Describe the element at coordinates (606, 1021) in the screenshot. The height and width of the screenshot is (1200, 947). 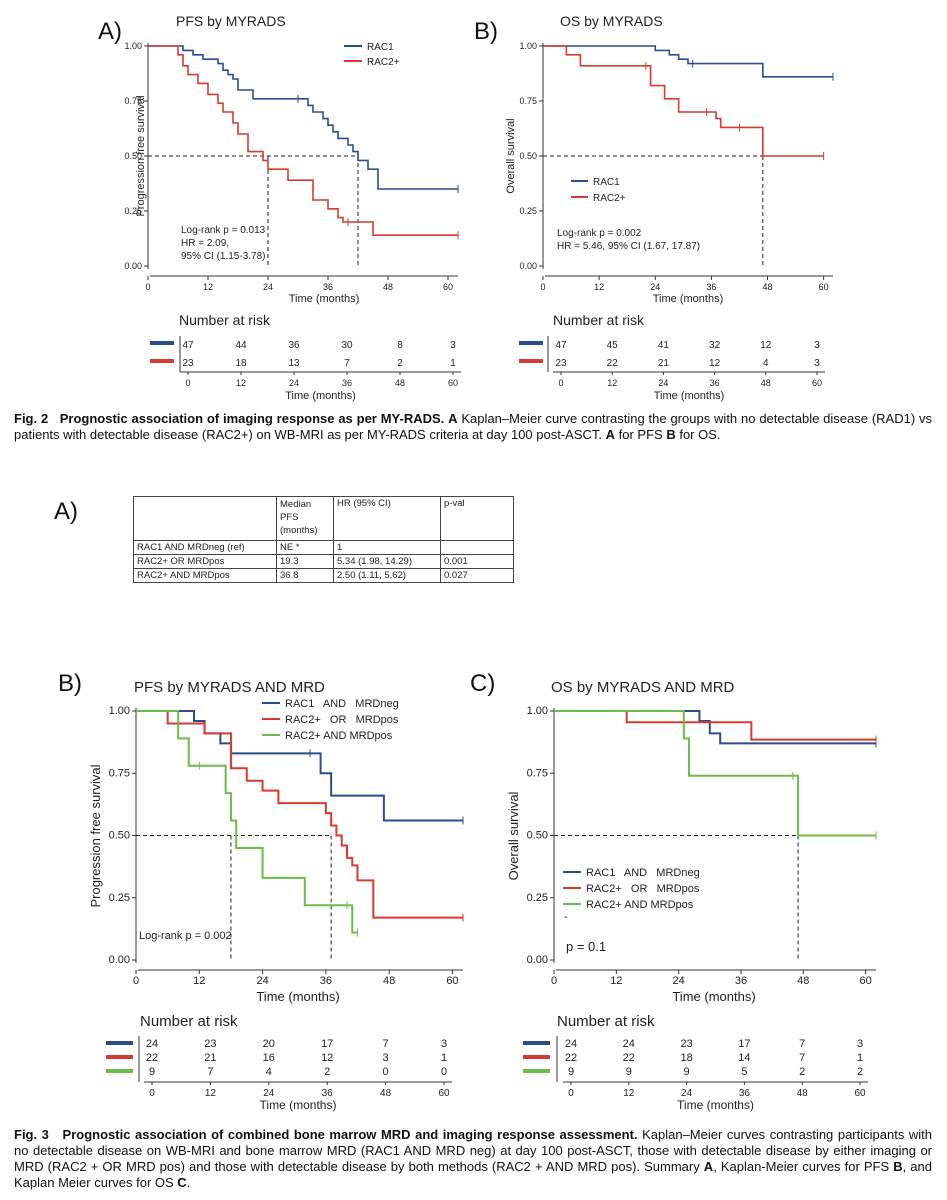
I see `fig3-c-risk-title: Number at risk` at that location.